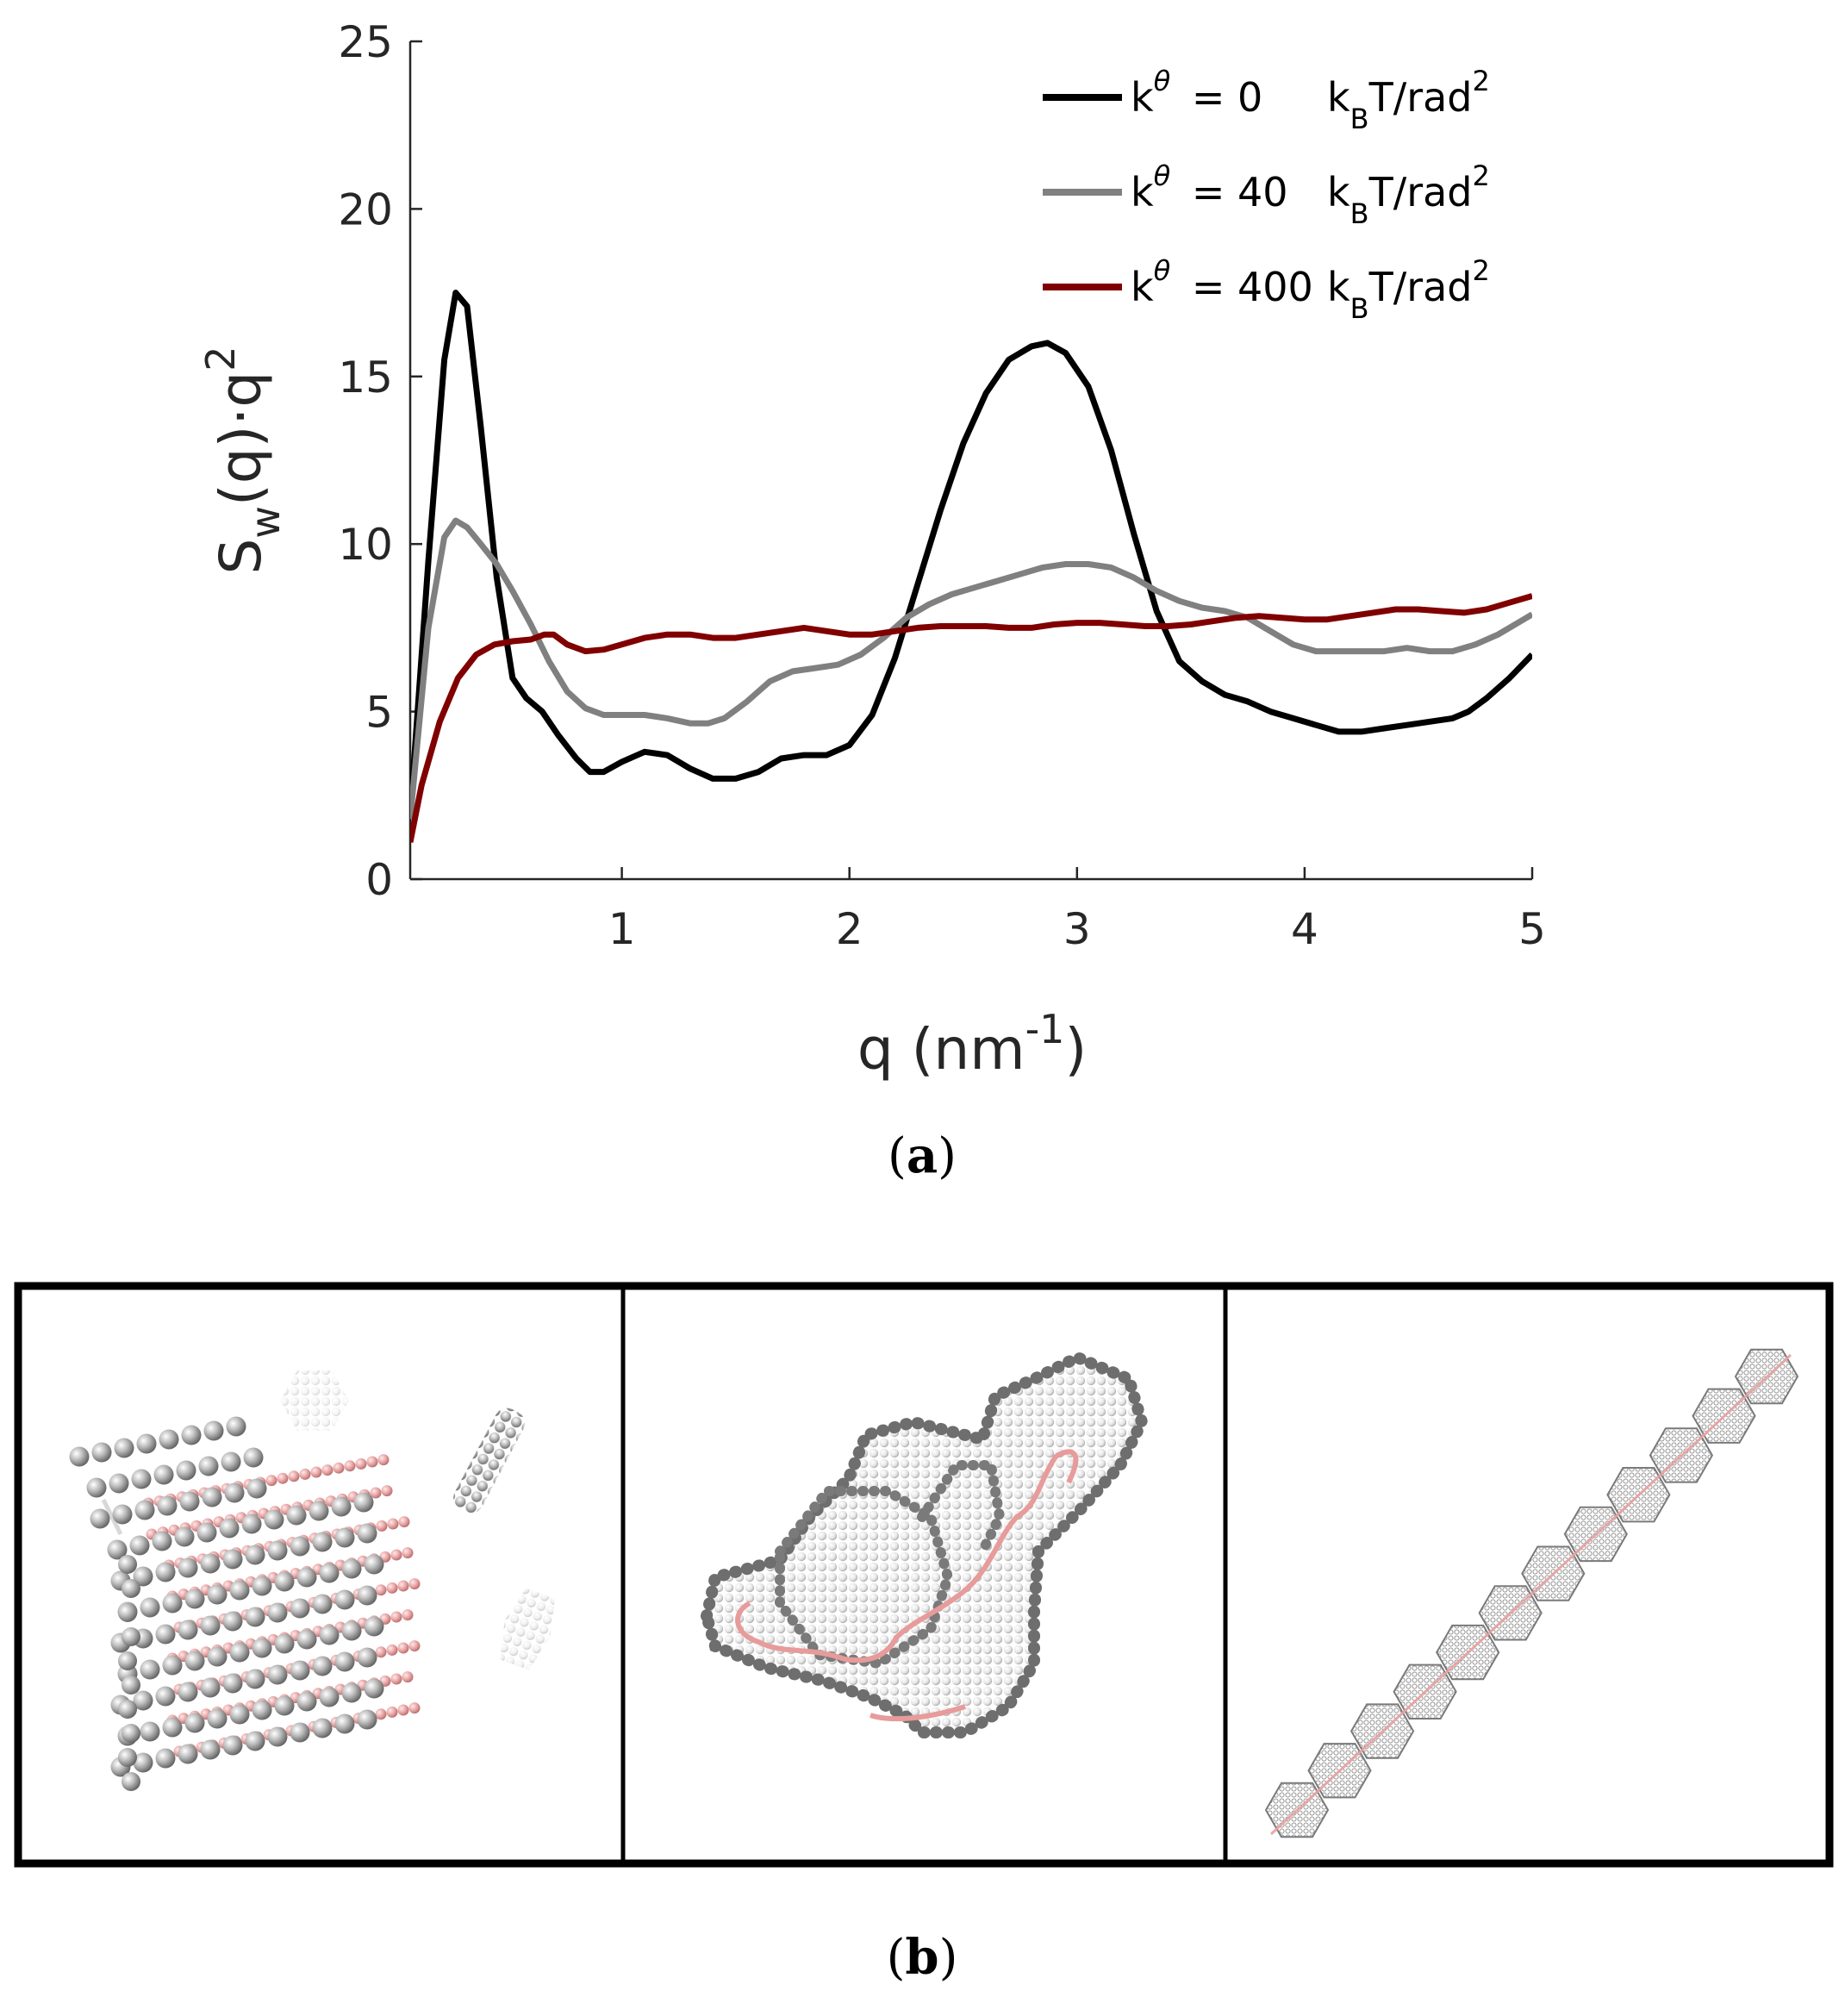 The height and width of the screenshot is (2016, 1845). Describe the element at coordinates (379, 880) in the screenshot. I see `y-tick-label: 0` at that location.